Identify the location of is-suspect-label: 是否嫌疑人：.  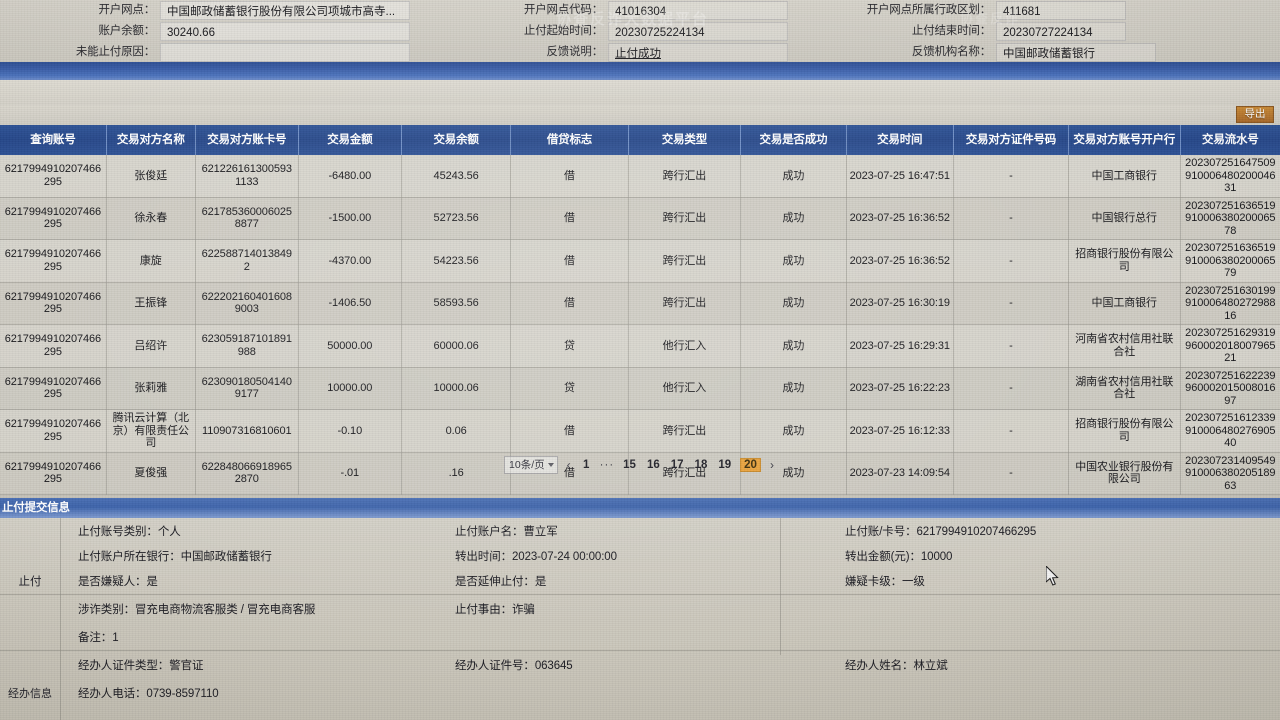
(112, 582).